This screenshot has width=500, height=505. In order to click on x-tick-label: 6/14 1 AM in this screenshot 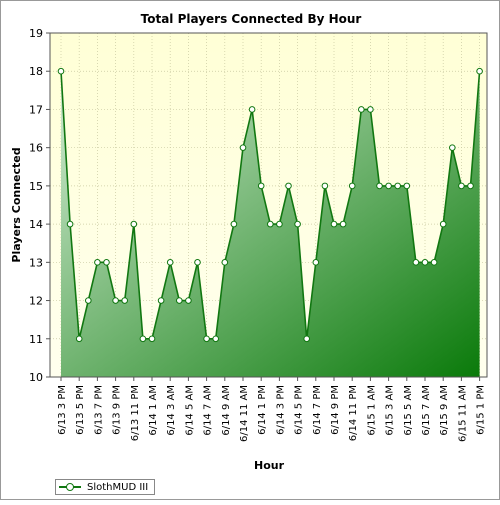, I will do `click(153, 410)`.